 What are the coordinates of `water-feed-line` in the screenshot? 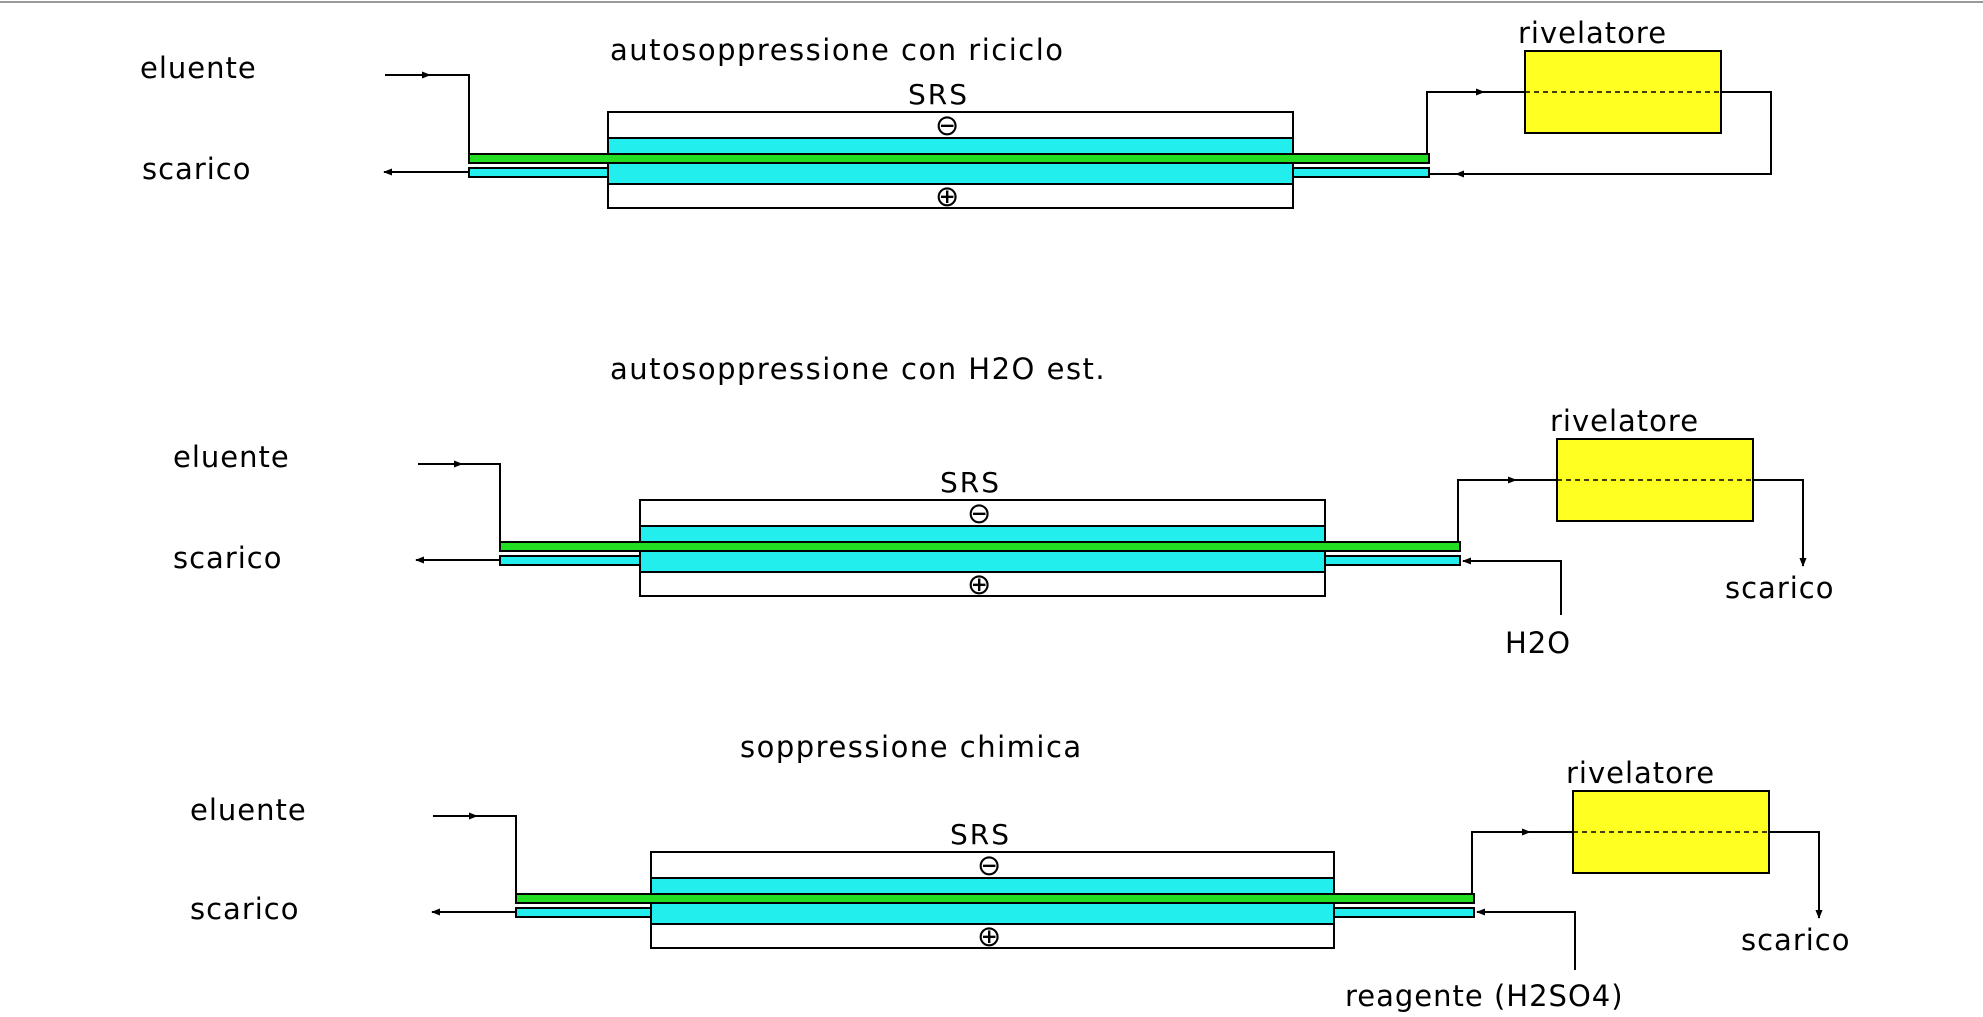 It's located at (1512, 586).